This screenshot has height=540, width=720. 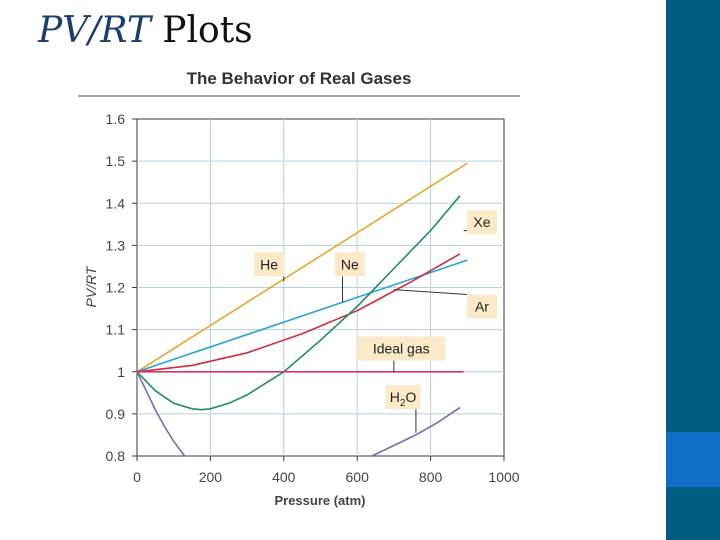 I want to click on series-line-ar, so click(x=298, y=313).